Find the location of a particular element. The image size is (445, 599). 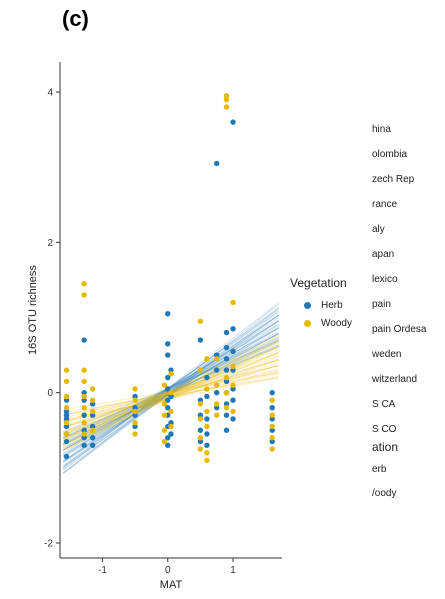

country-item: weden is located at coordinates (387, 354).